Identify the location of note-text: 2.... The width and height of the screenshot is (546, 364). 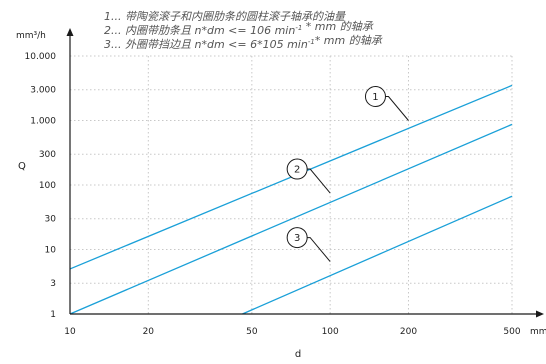
(114, 30).